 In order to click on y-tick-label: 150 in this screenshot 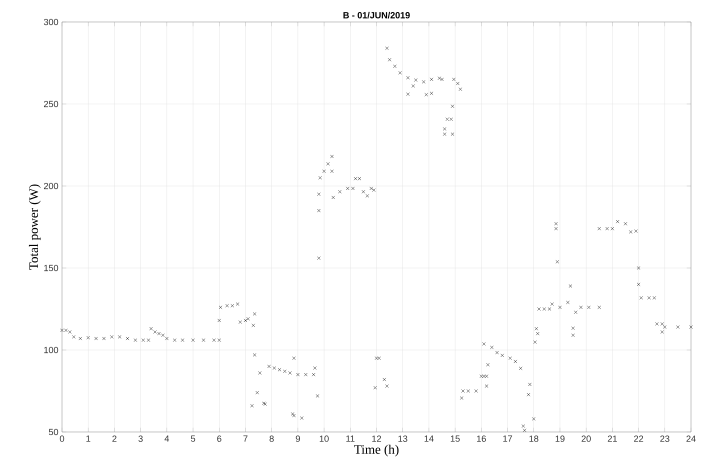, I will do `click(51, 268)`.